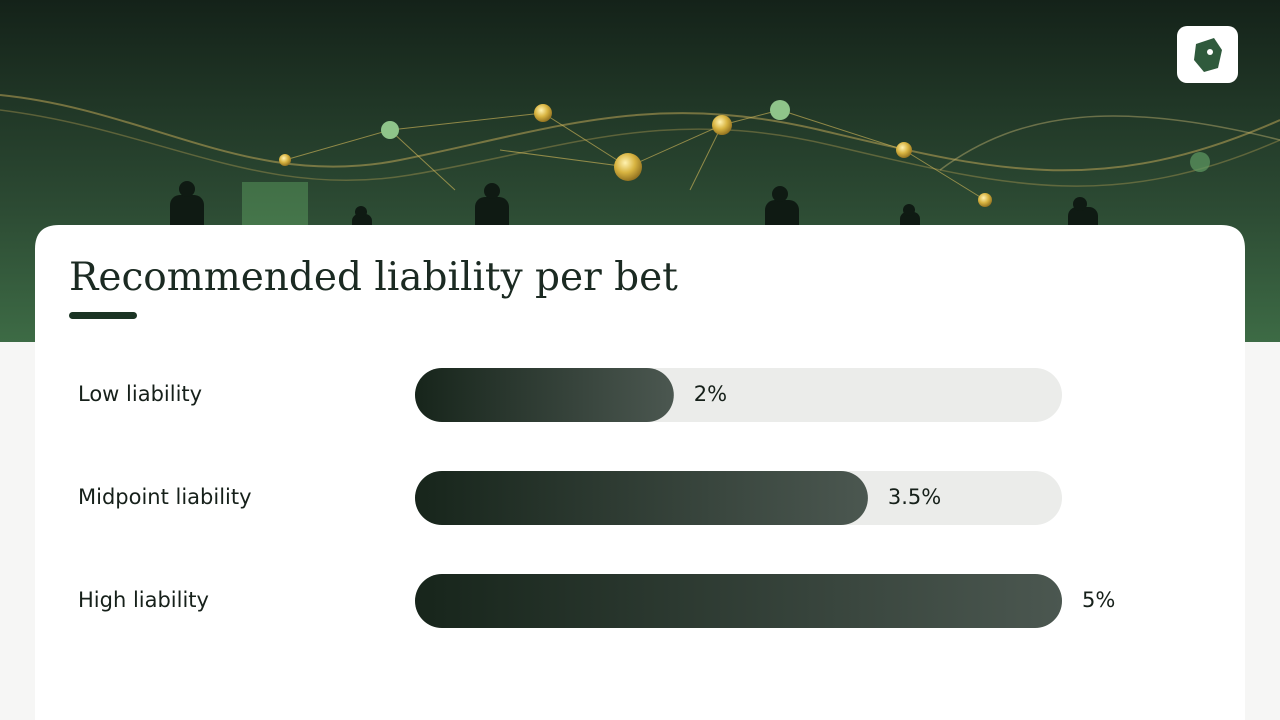  I want to click on category-label: High liability, so click(143, 600).